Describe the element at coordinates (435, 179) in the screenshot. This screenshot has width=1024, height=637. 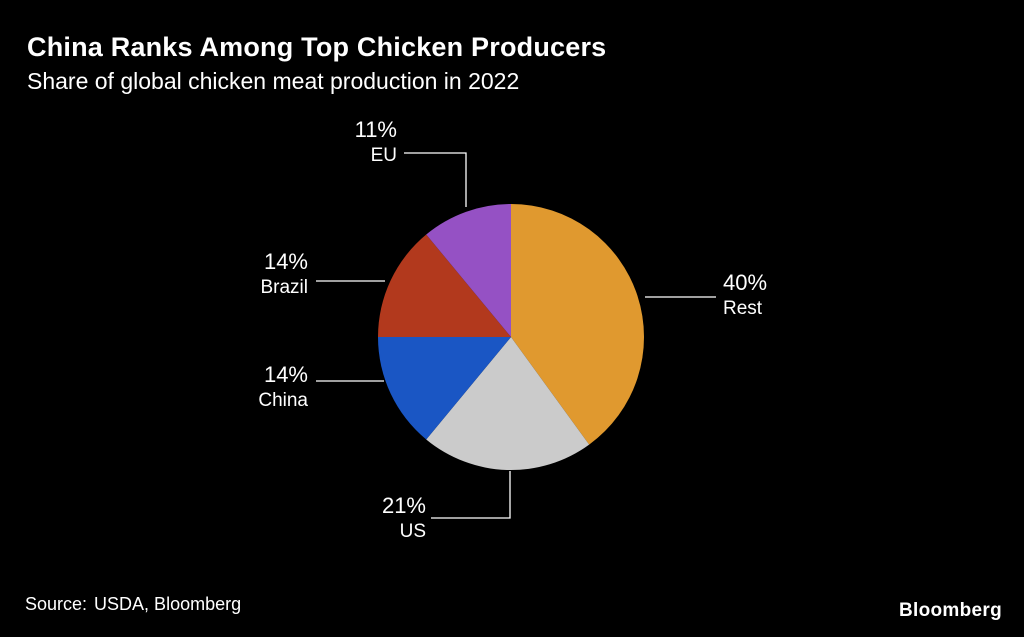
I see `leader-line-eu` at that location.